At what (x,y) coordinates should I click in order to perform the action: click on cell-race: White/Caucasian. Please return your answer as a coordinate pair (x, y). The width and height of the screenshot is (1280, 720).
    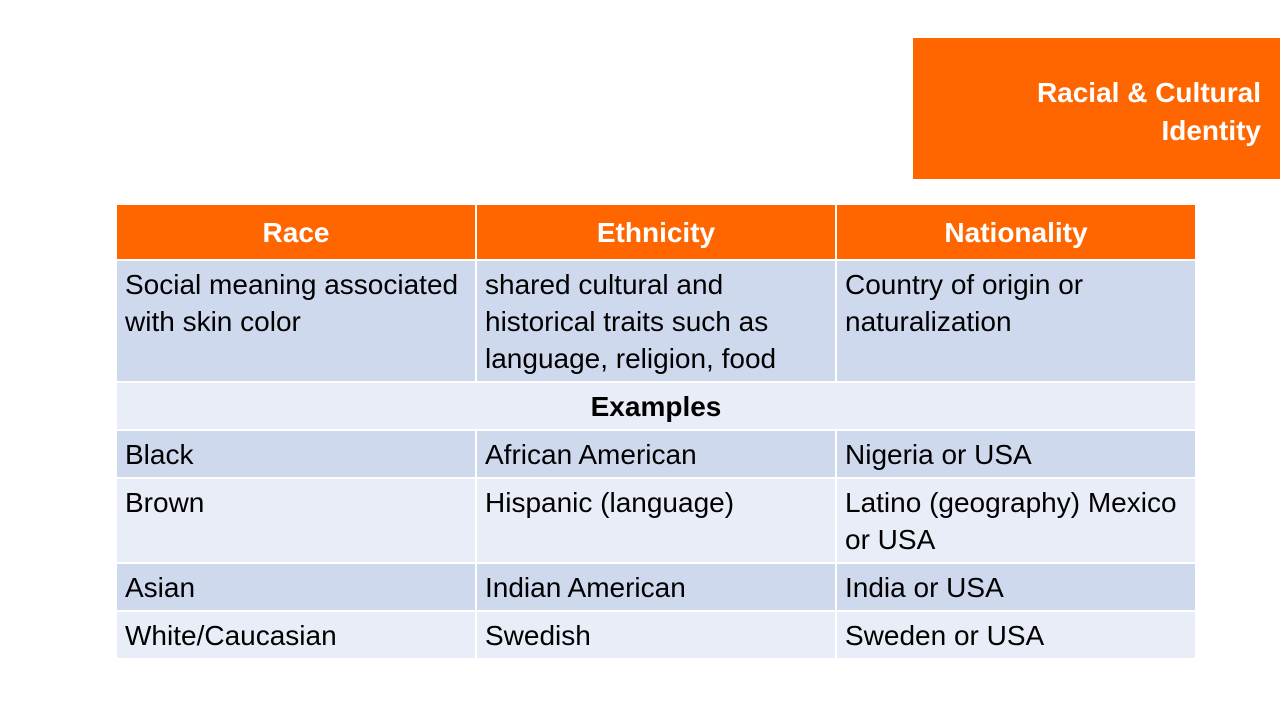
    Looking at the image, I should click on (296, 635).